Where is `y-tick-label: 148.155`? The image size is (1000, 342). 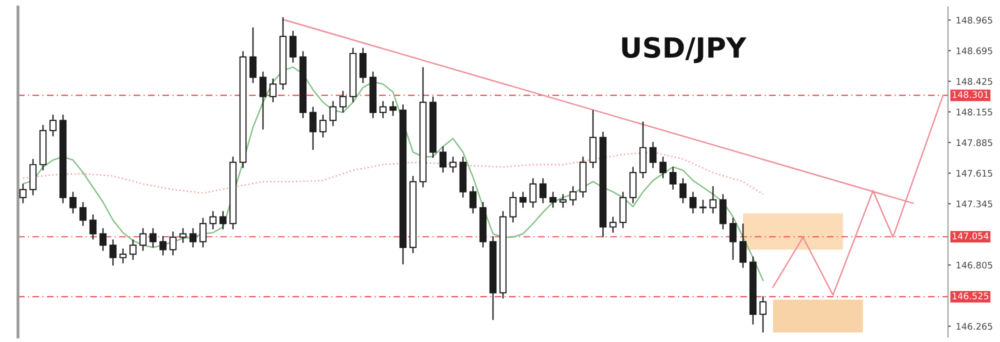
y-tick-label: 148.155 is located at coordinates (974, 112).